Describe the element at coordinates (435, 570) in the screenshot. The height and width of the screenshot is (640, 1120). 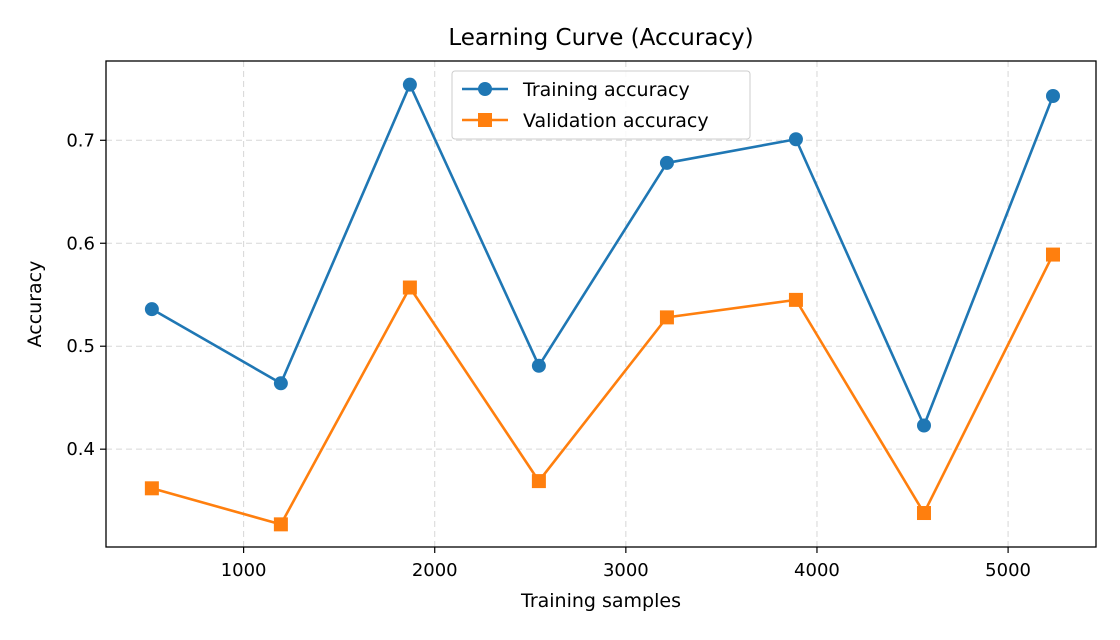
I see `x-tick-label: 2000` at that location.